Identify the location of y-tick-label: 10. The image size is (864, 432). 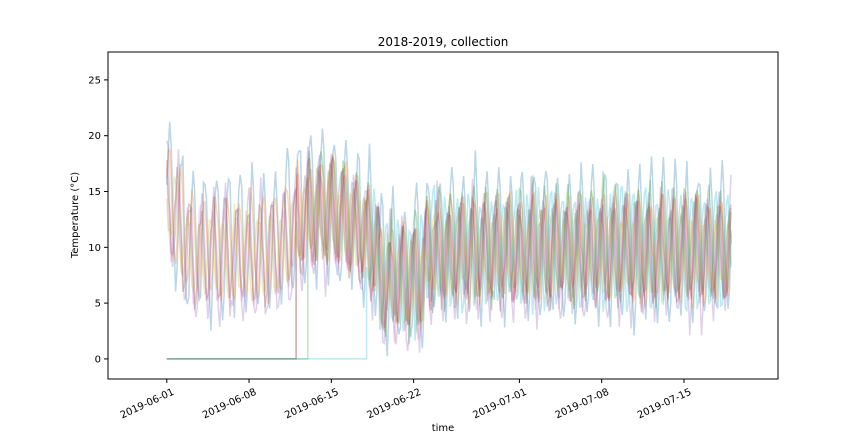
(94, 248).